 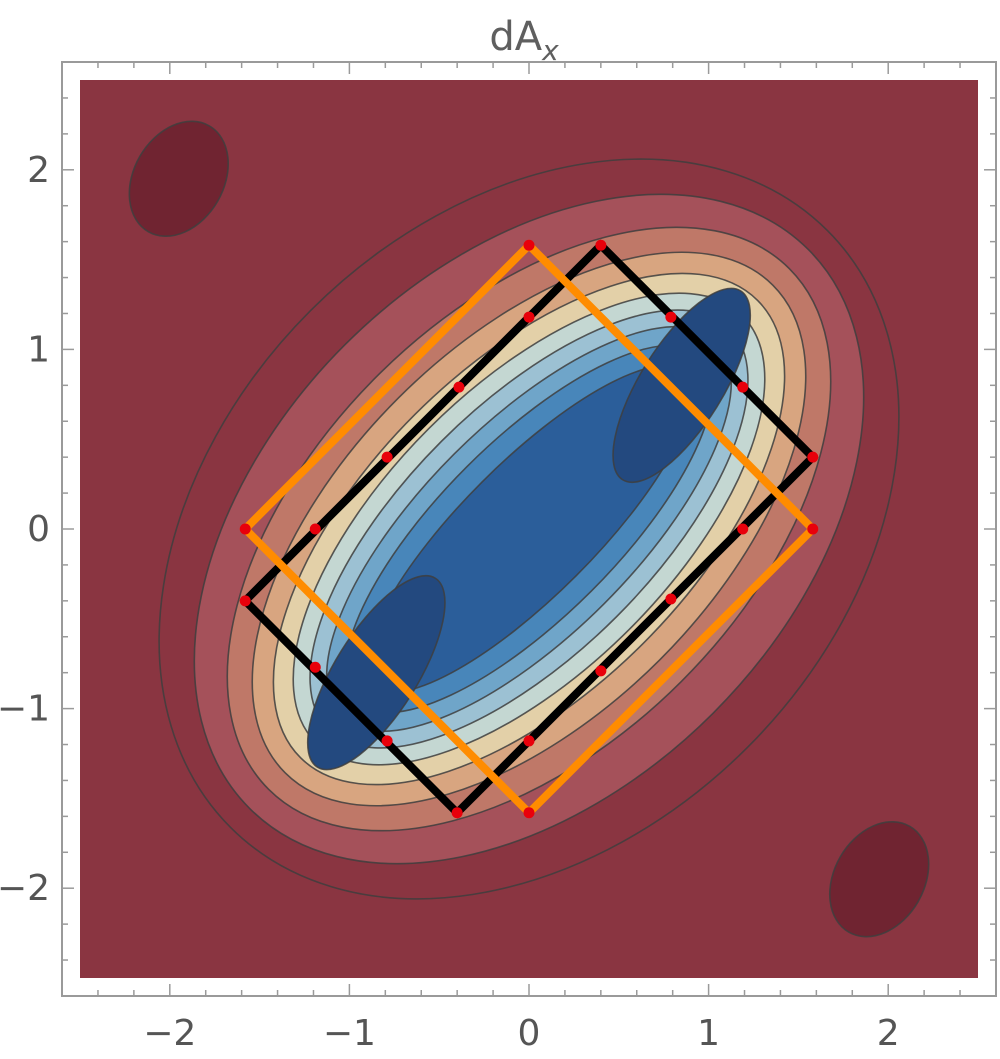 What do you see at coordinates (38, 349) in the screenshot?
I see `y-tick-label: 1` at bounding box center [38, 349].